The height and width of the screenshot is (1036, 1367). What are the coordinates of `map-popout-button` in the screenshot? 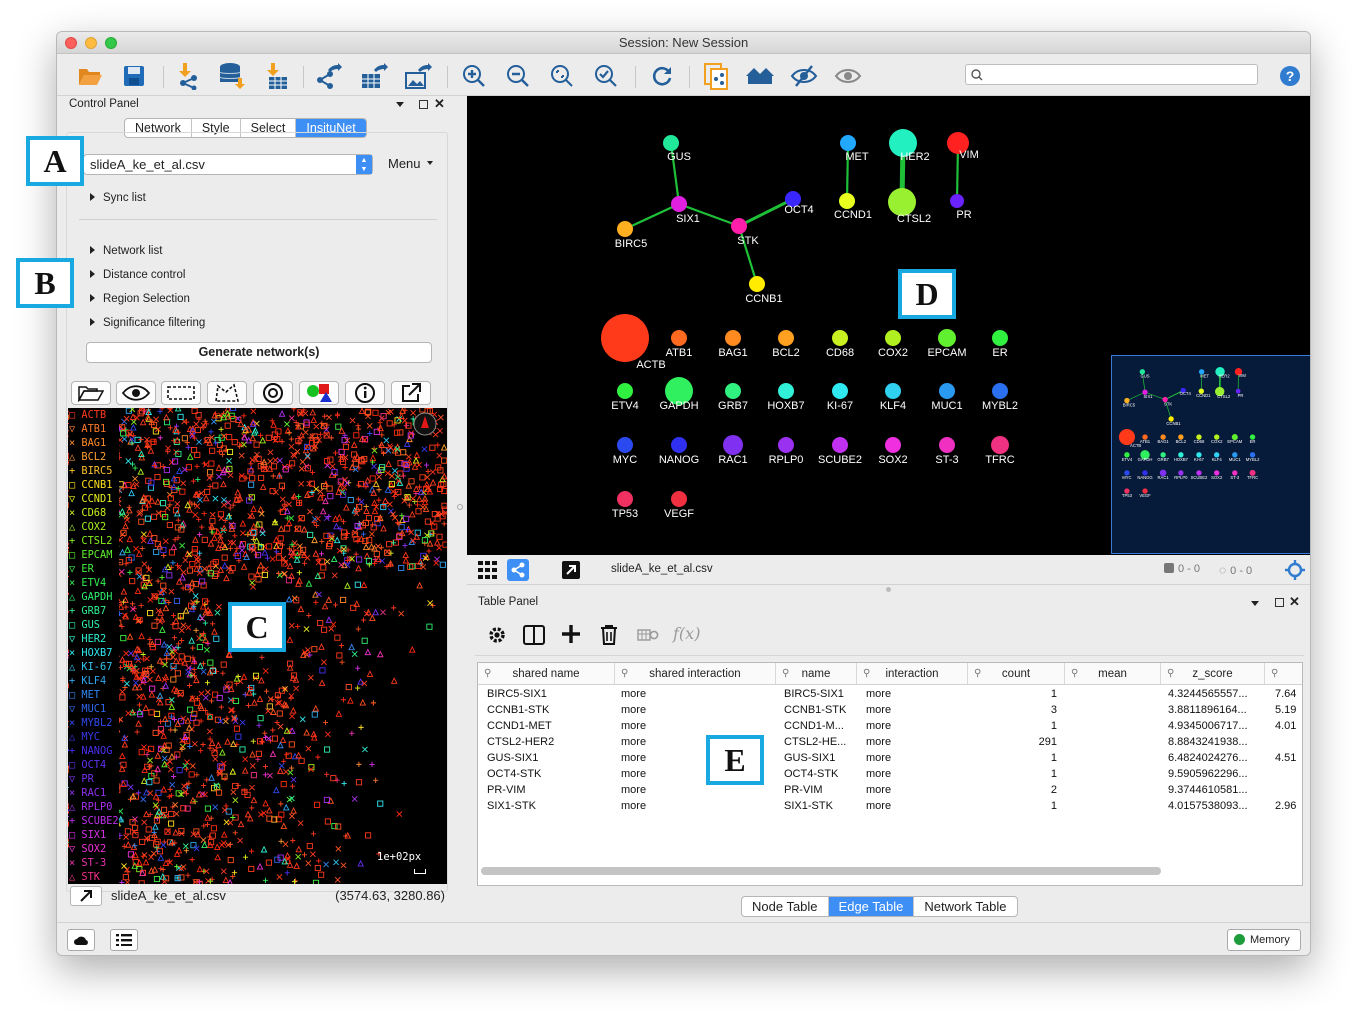 It's located at (86, 896).